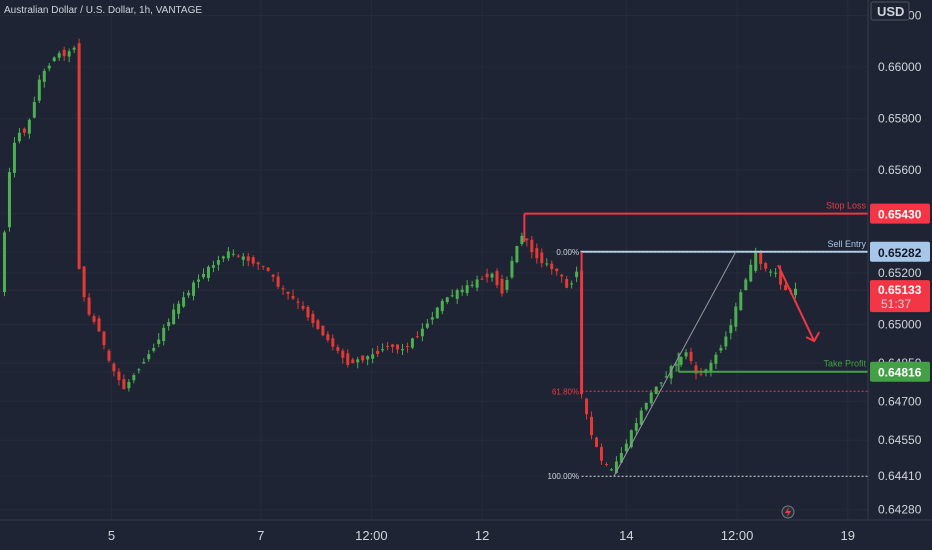 This screenshot has height=550, width=932. I want to click on currency-button, so click(890, 11).